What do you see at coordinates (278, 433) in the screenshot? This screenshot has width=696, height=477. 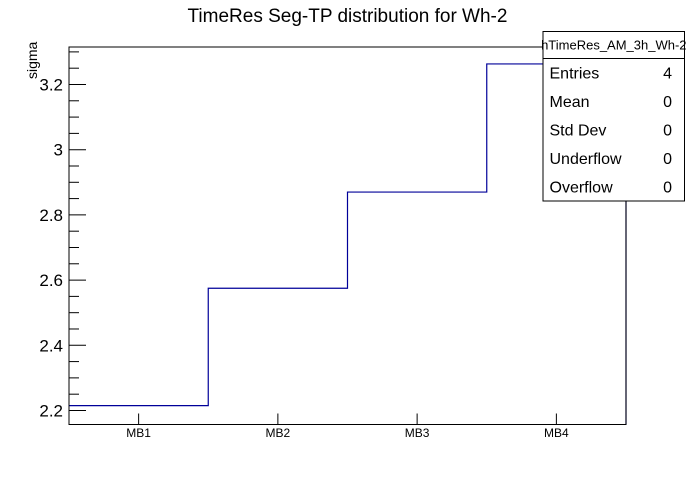 I see `x-tick-label: MB2` at bounding box center [278, 433].